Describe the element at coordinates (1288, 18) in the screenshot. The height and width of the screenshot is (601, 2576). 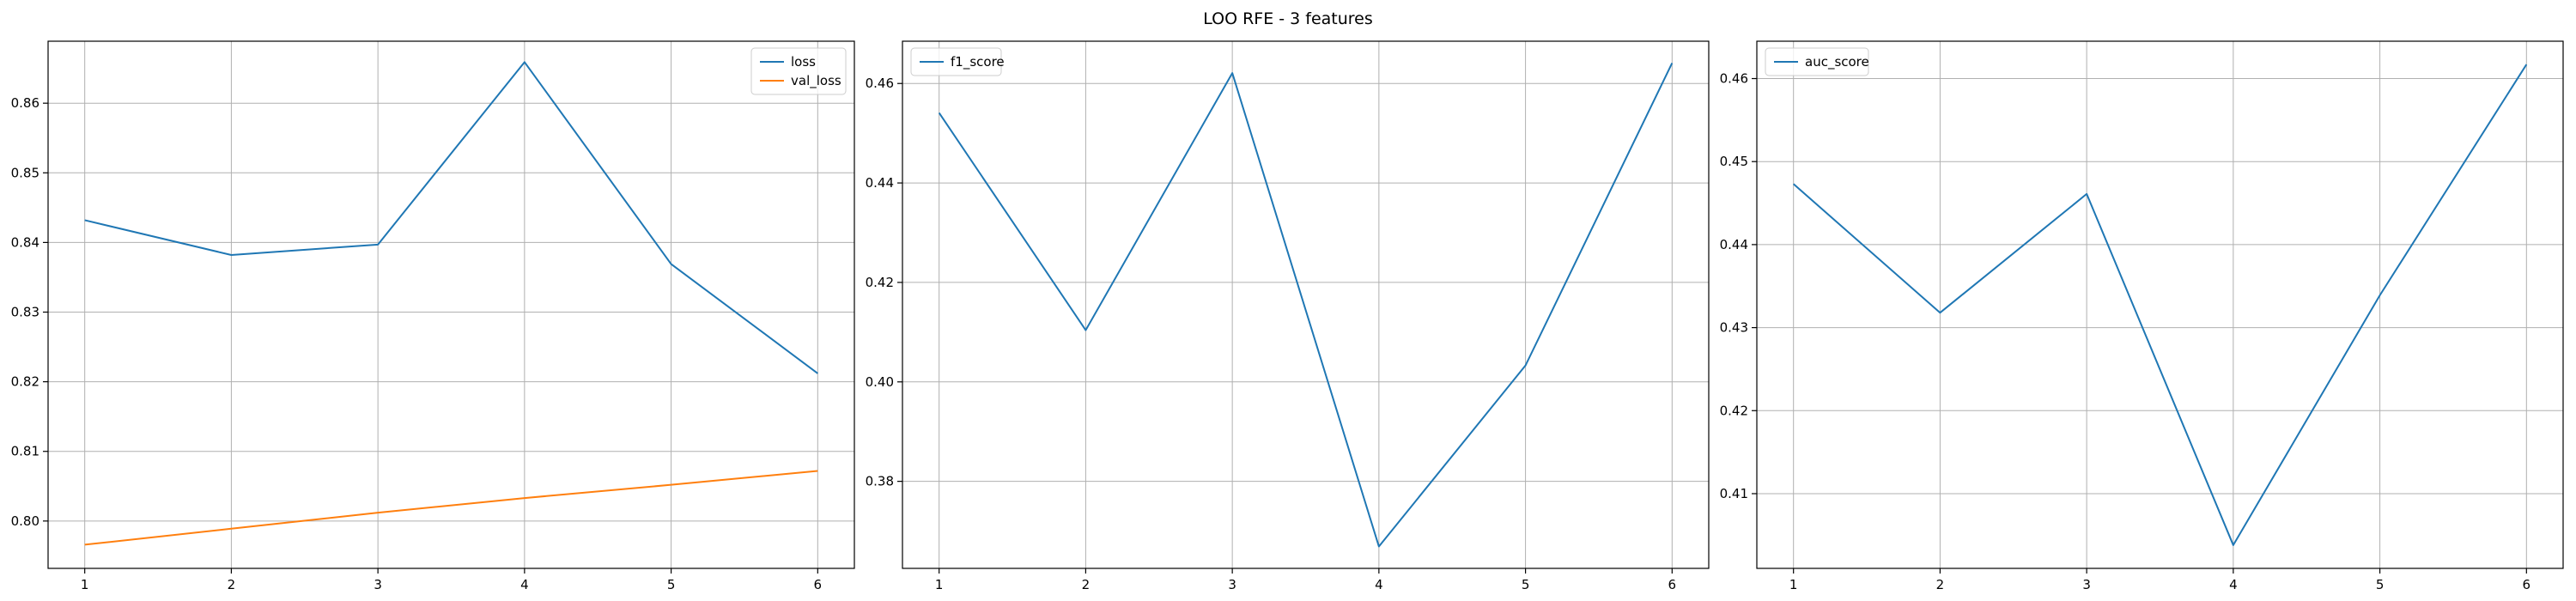
I see `figure-title: LOO RFE - 3 features` at that location.